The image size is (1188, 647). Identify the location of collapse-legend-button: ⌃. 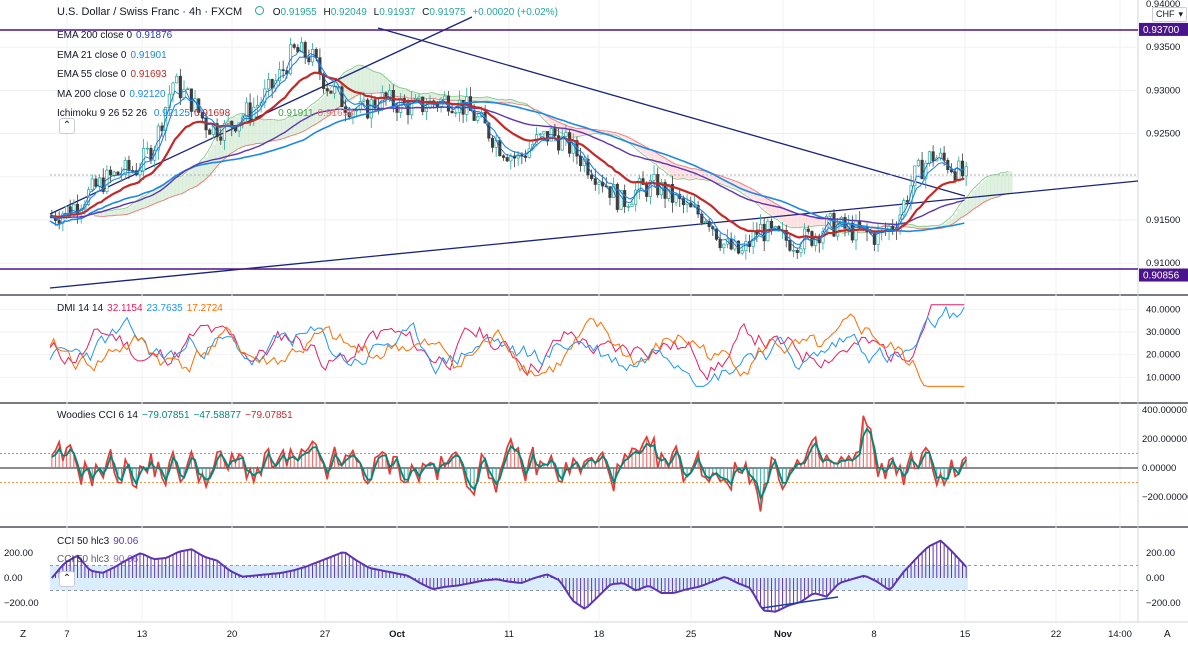
(67, 126).